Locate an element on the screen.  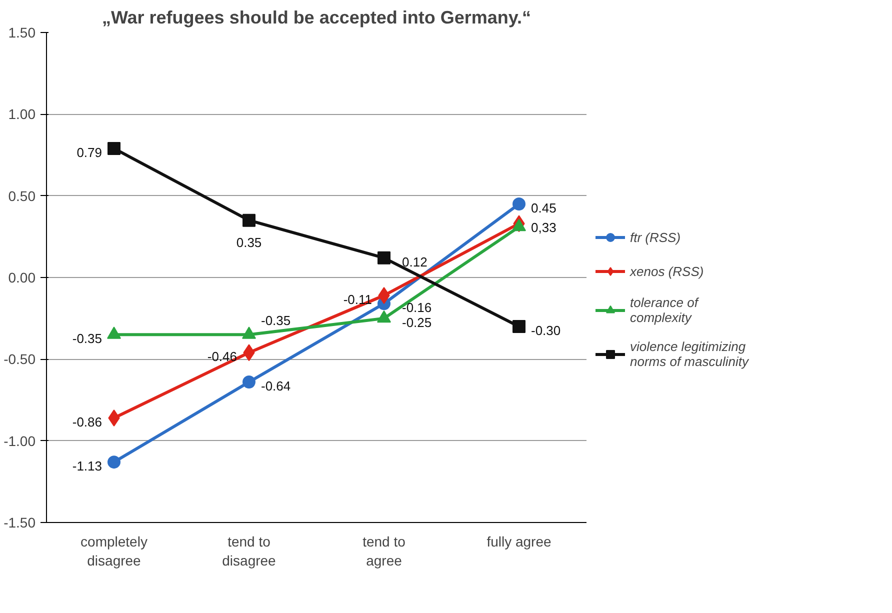
data-label: -0.16 is located at coordinates (417, 308).